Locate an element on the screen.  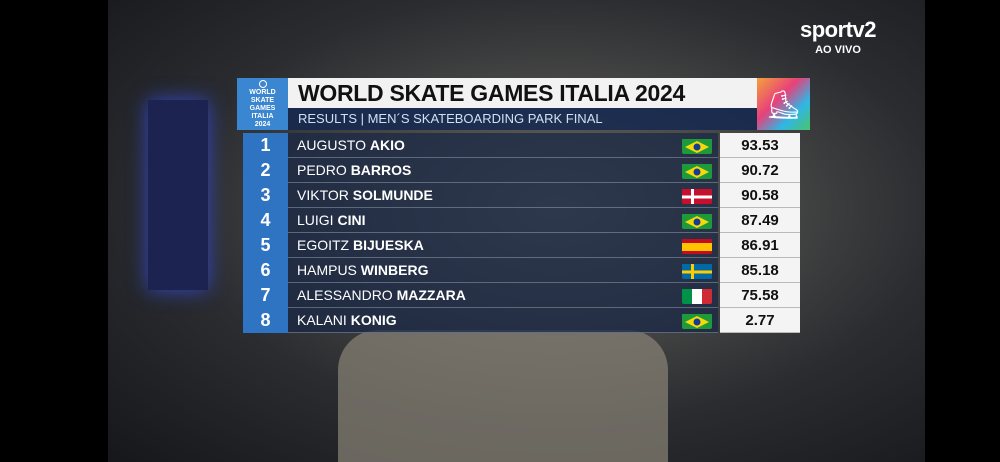
rank: 7 is located at coordinates (265, 295).